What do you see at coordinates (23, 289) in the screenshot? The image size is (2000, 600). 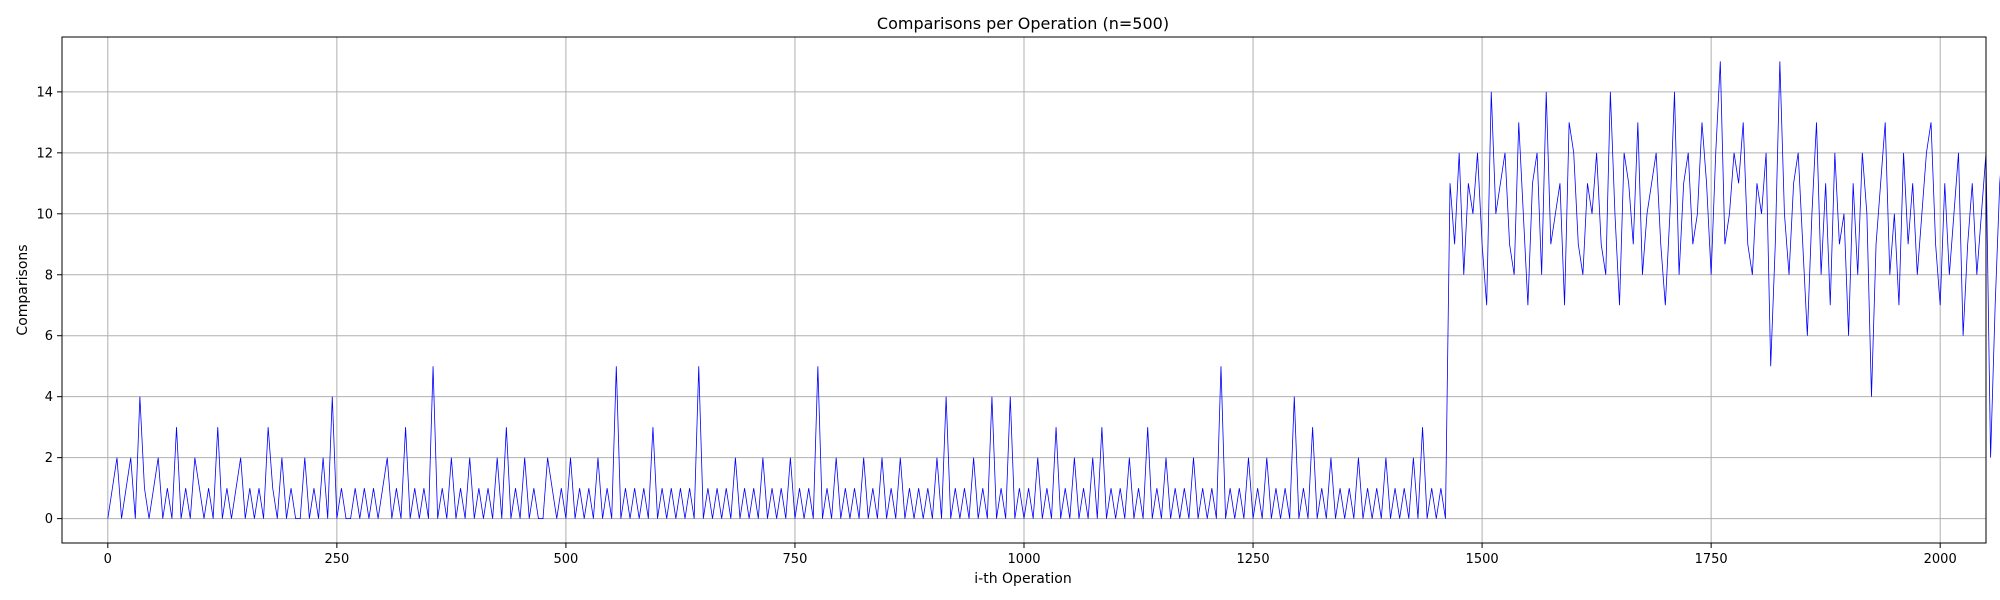 I see `y-axis-label: Comparisons` at bounding box center [23, 289].